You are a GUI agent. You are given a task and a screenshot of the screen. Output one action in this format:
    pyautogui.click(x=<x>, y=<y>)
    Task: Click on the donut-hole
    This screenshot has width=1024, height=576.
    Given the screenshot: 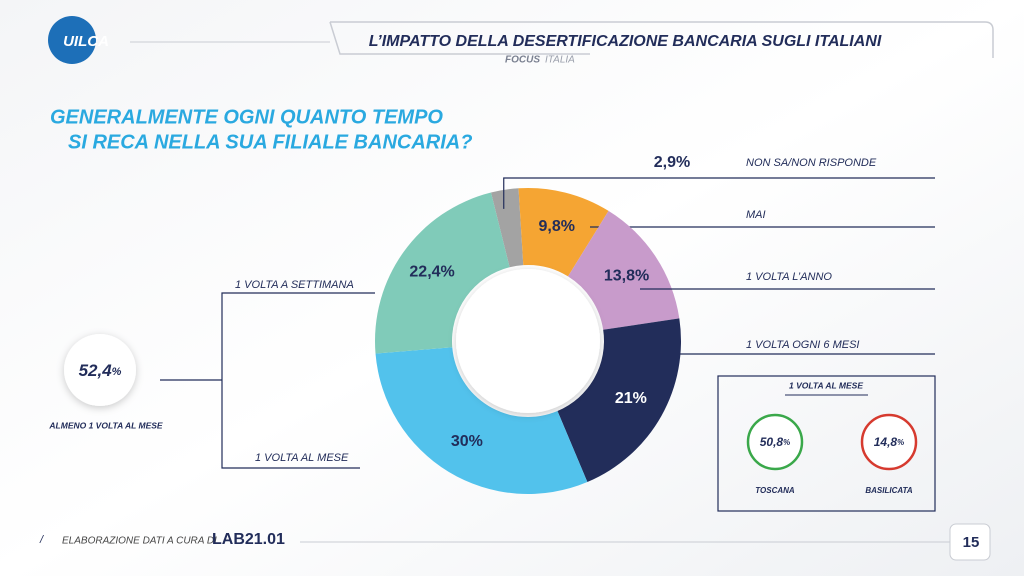 What is the action you would take?
    pyautogui.click(x=528, y=341)
    